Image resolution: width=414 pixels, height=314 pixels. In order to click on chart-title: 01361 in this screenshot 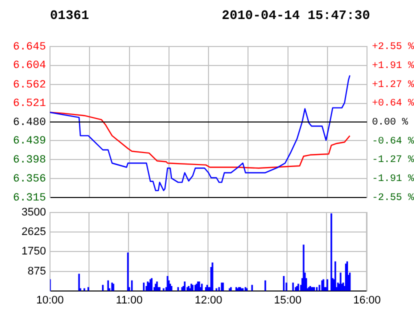, I will do `click(70, 15)`.